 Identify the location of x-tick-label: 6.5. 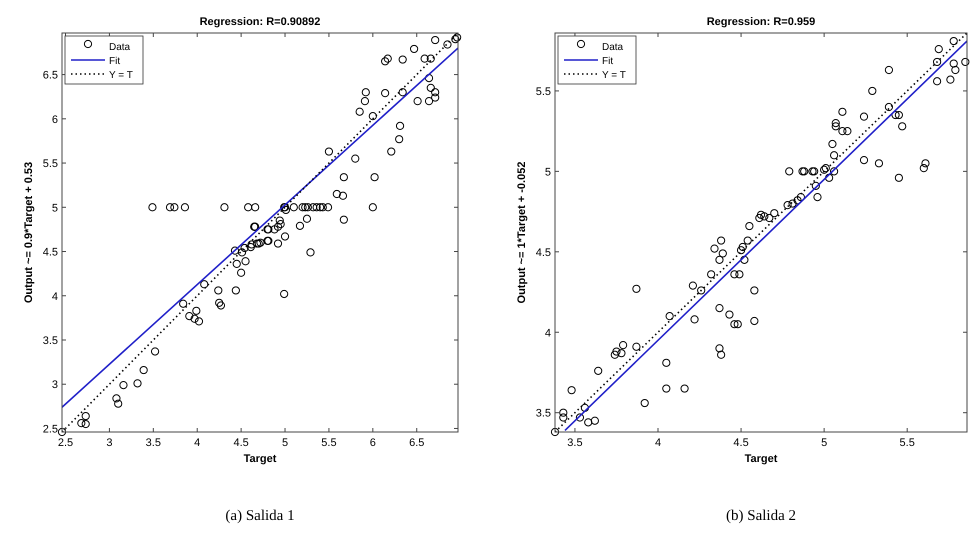
(416, 443).